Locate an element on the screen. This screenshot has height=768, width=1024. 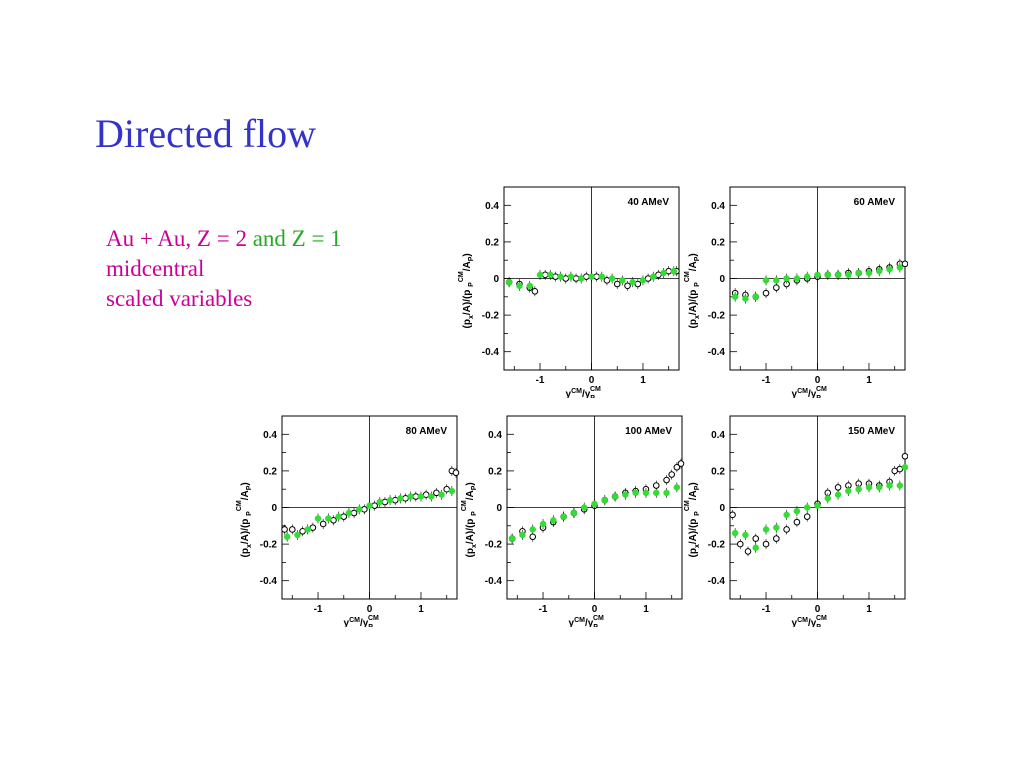
panel-title: 100 AMeV is located at coordinates (648, 431).